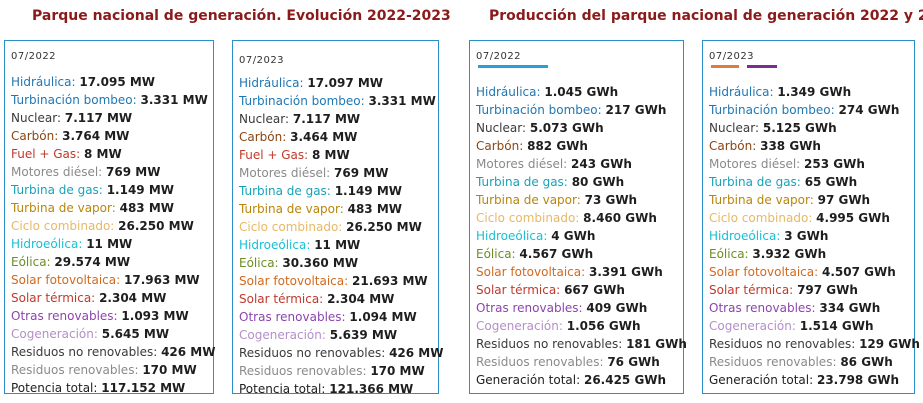 This screenshot has width=923, height=403. What do you see at coordinates (363, 335) in the screenshot?
I see `item-value: 5.639 MW` at bounding box center [363, 335].